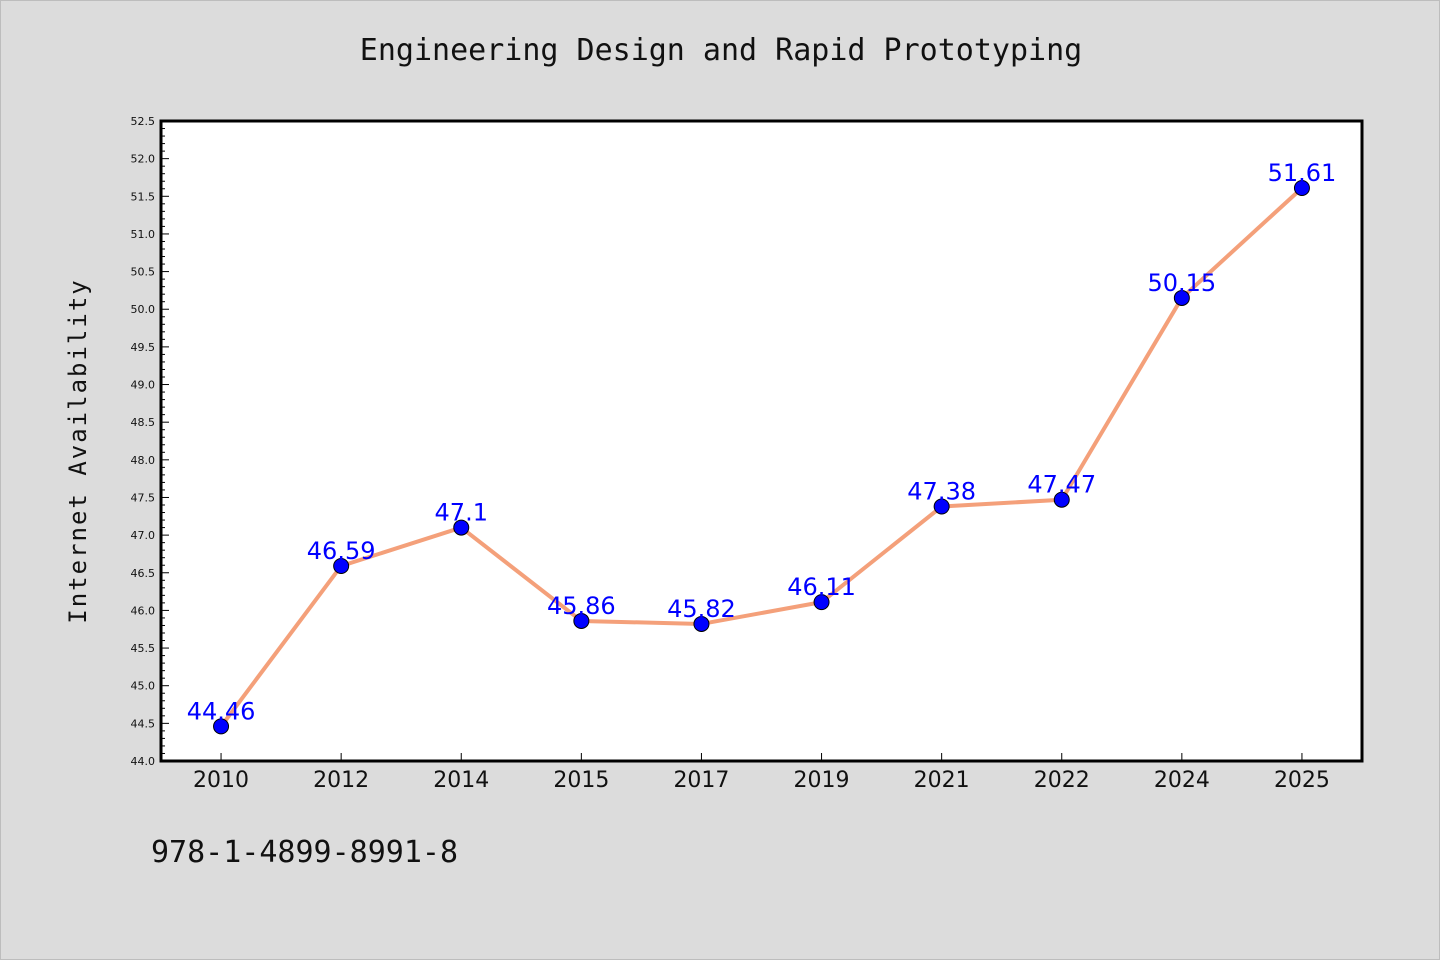 The width and height of the screenshot is (1440, 961). What do you see at coordinates (761, 773) in the screenshot?
I see `x-axis: 2010 2012 2014 2015 2017 2019 2021 2022 2024 2025` at bounding box center [761, 773].